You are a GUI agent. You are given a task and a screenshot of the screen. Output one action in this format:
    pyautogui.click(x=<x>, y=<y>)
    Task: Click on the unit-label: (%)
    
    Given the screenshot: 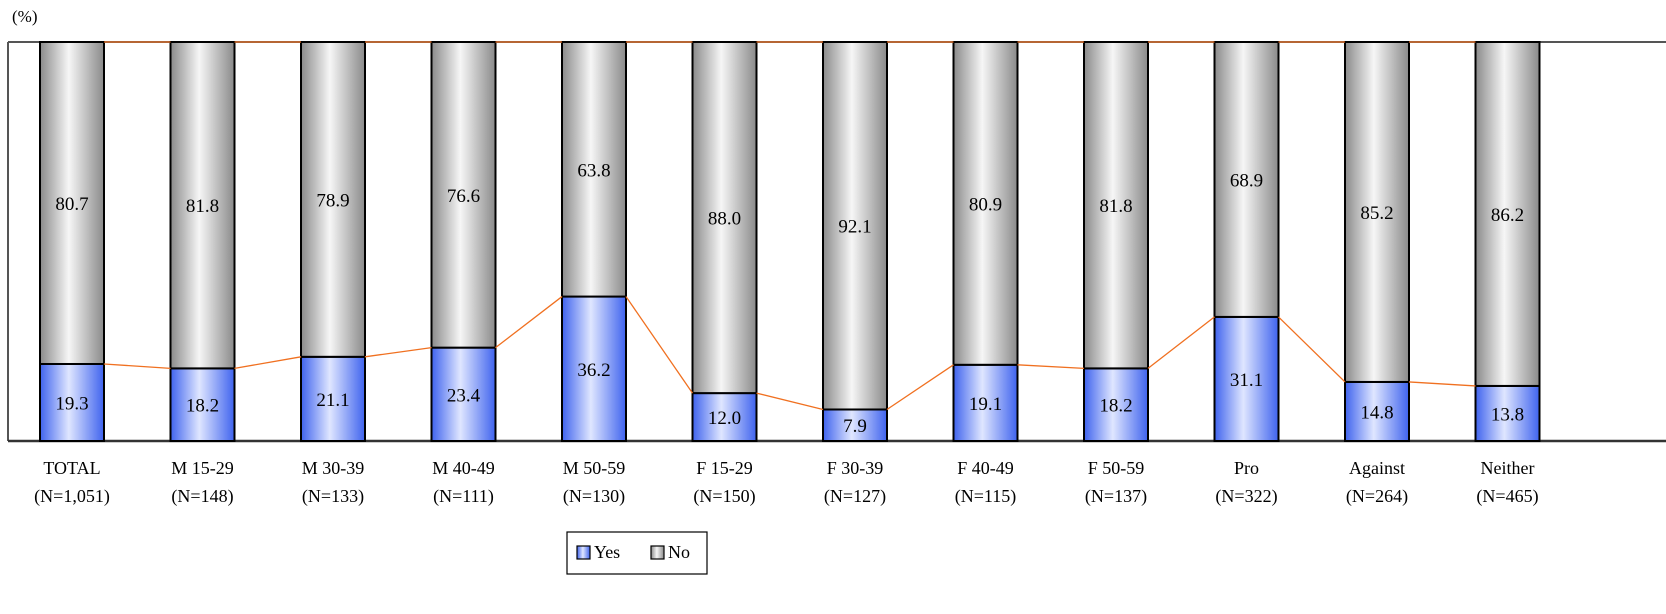 What is the action you would take?
    pyautogui.click(x=24, y=16)
    